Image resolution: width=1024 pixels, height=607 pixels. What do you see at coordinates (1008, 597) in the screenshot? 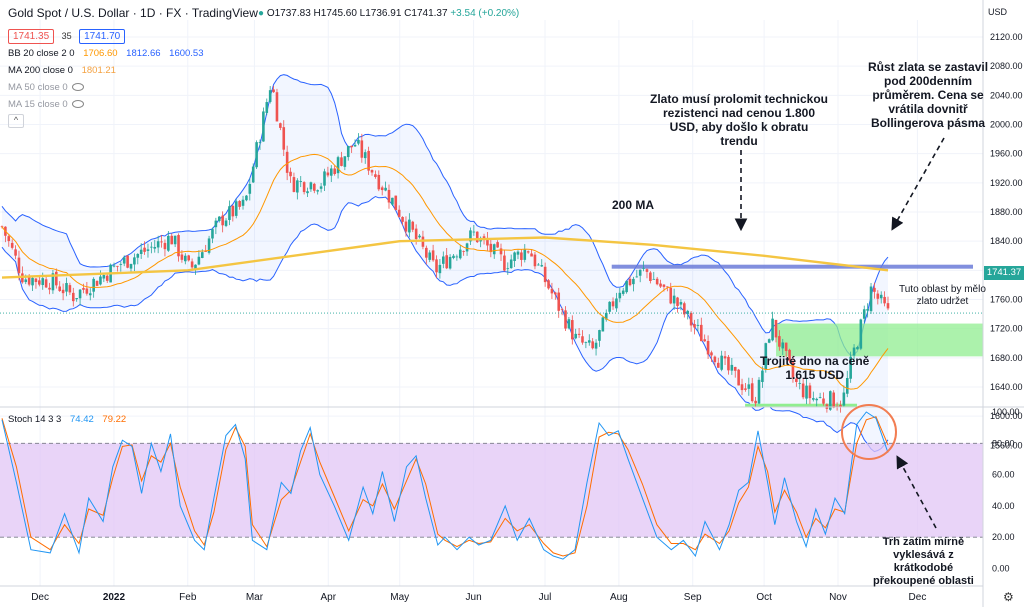
I see `settings-gear-icon: ⚙` at bounding box center [1008, 597].